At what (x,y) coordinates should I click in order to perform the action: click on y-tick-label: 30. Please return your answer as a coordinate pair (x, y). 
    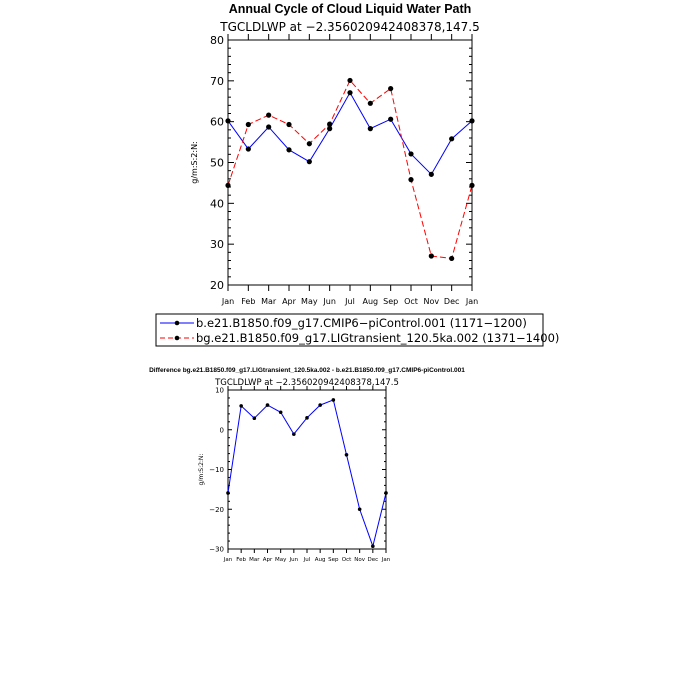
    Looking at the image, I should click on (217, 244).